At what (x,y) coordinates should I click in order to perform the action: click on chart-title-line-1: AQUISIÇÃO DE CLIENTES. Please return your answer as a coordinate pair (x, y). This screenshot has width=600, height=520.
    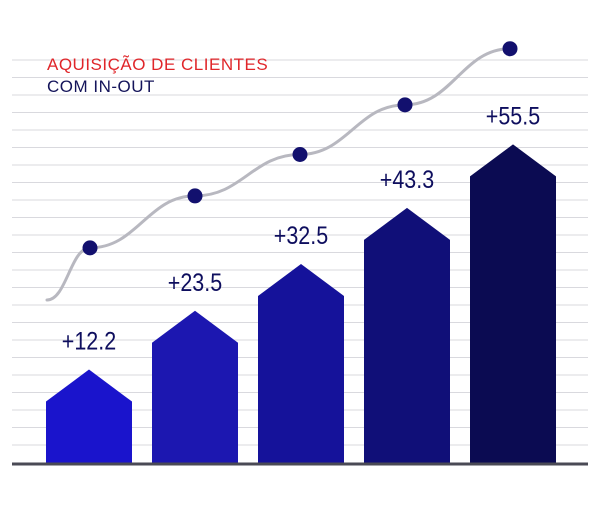
    Looking at the image, I should click on (158, 64).